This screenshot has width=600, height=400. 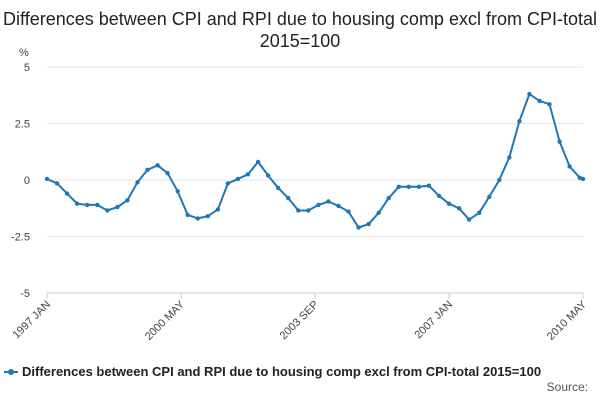 I want to click on y-tick-label: 5, so click(x=27, y=68).